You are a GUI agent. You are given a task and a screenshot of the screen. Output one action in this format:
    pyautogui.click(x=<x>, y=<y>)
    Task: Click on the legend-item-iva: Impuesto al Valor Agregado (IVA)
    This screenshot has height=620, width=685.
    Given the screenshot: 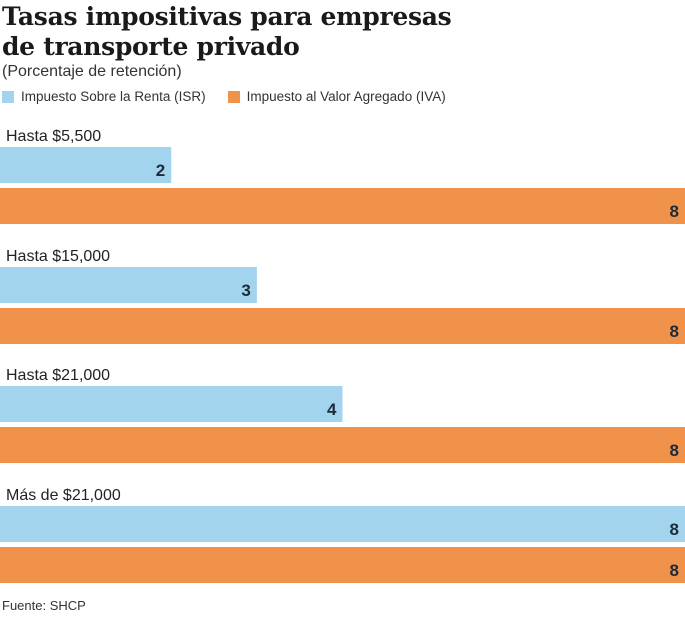 What is the action you would take?
    pyautogui.click(x=336, y=96)
    